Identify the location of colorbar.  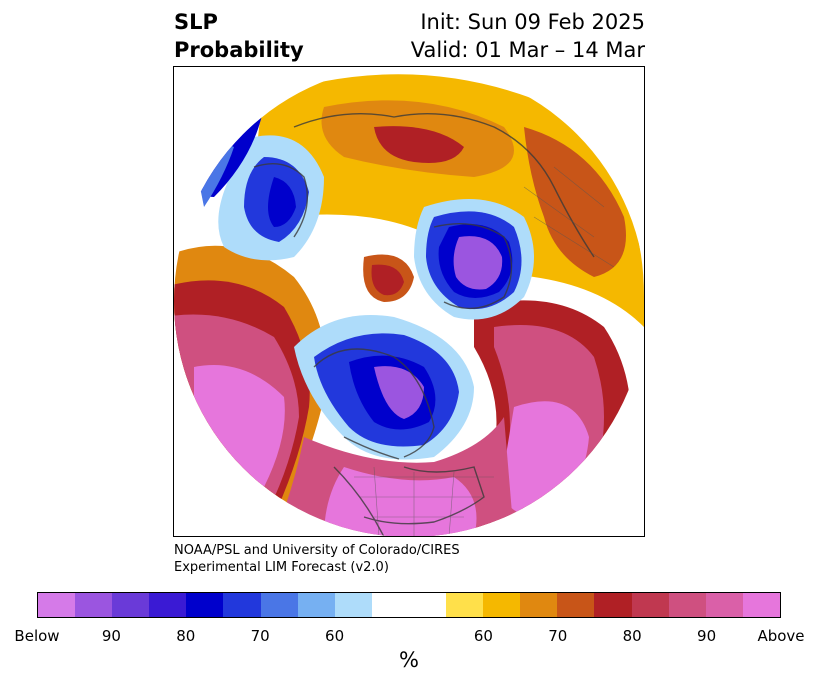
(409, 605).